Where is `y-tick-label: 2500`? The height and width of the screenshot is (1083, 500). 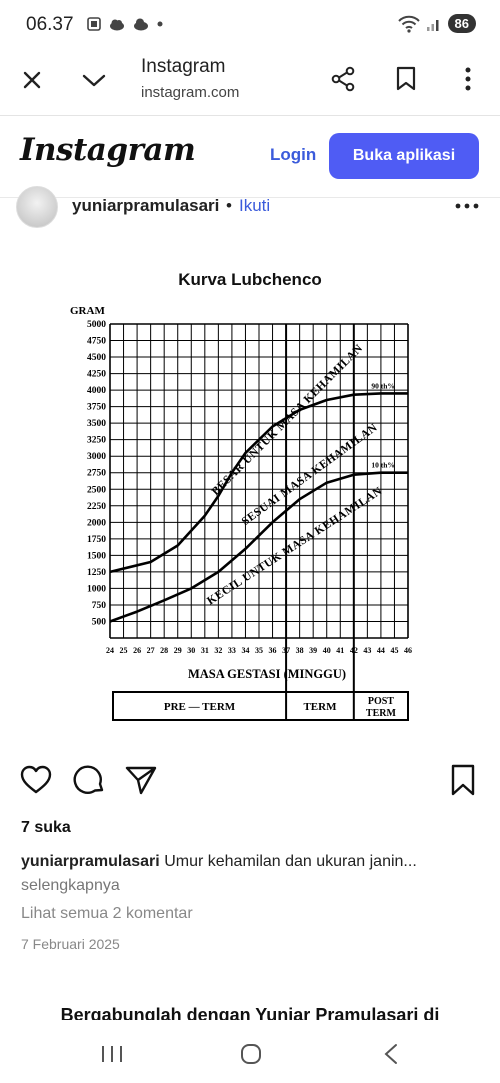
y-tick-label: 2500 is located at coordinates (96, 490).